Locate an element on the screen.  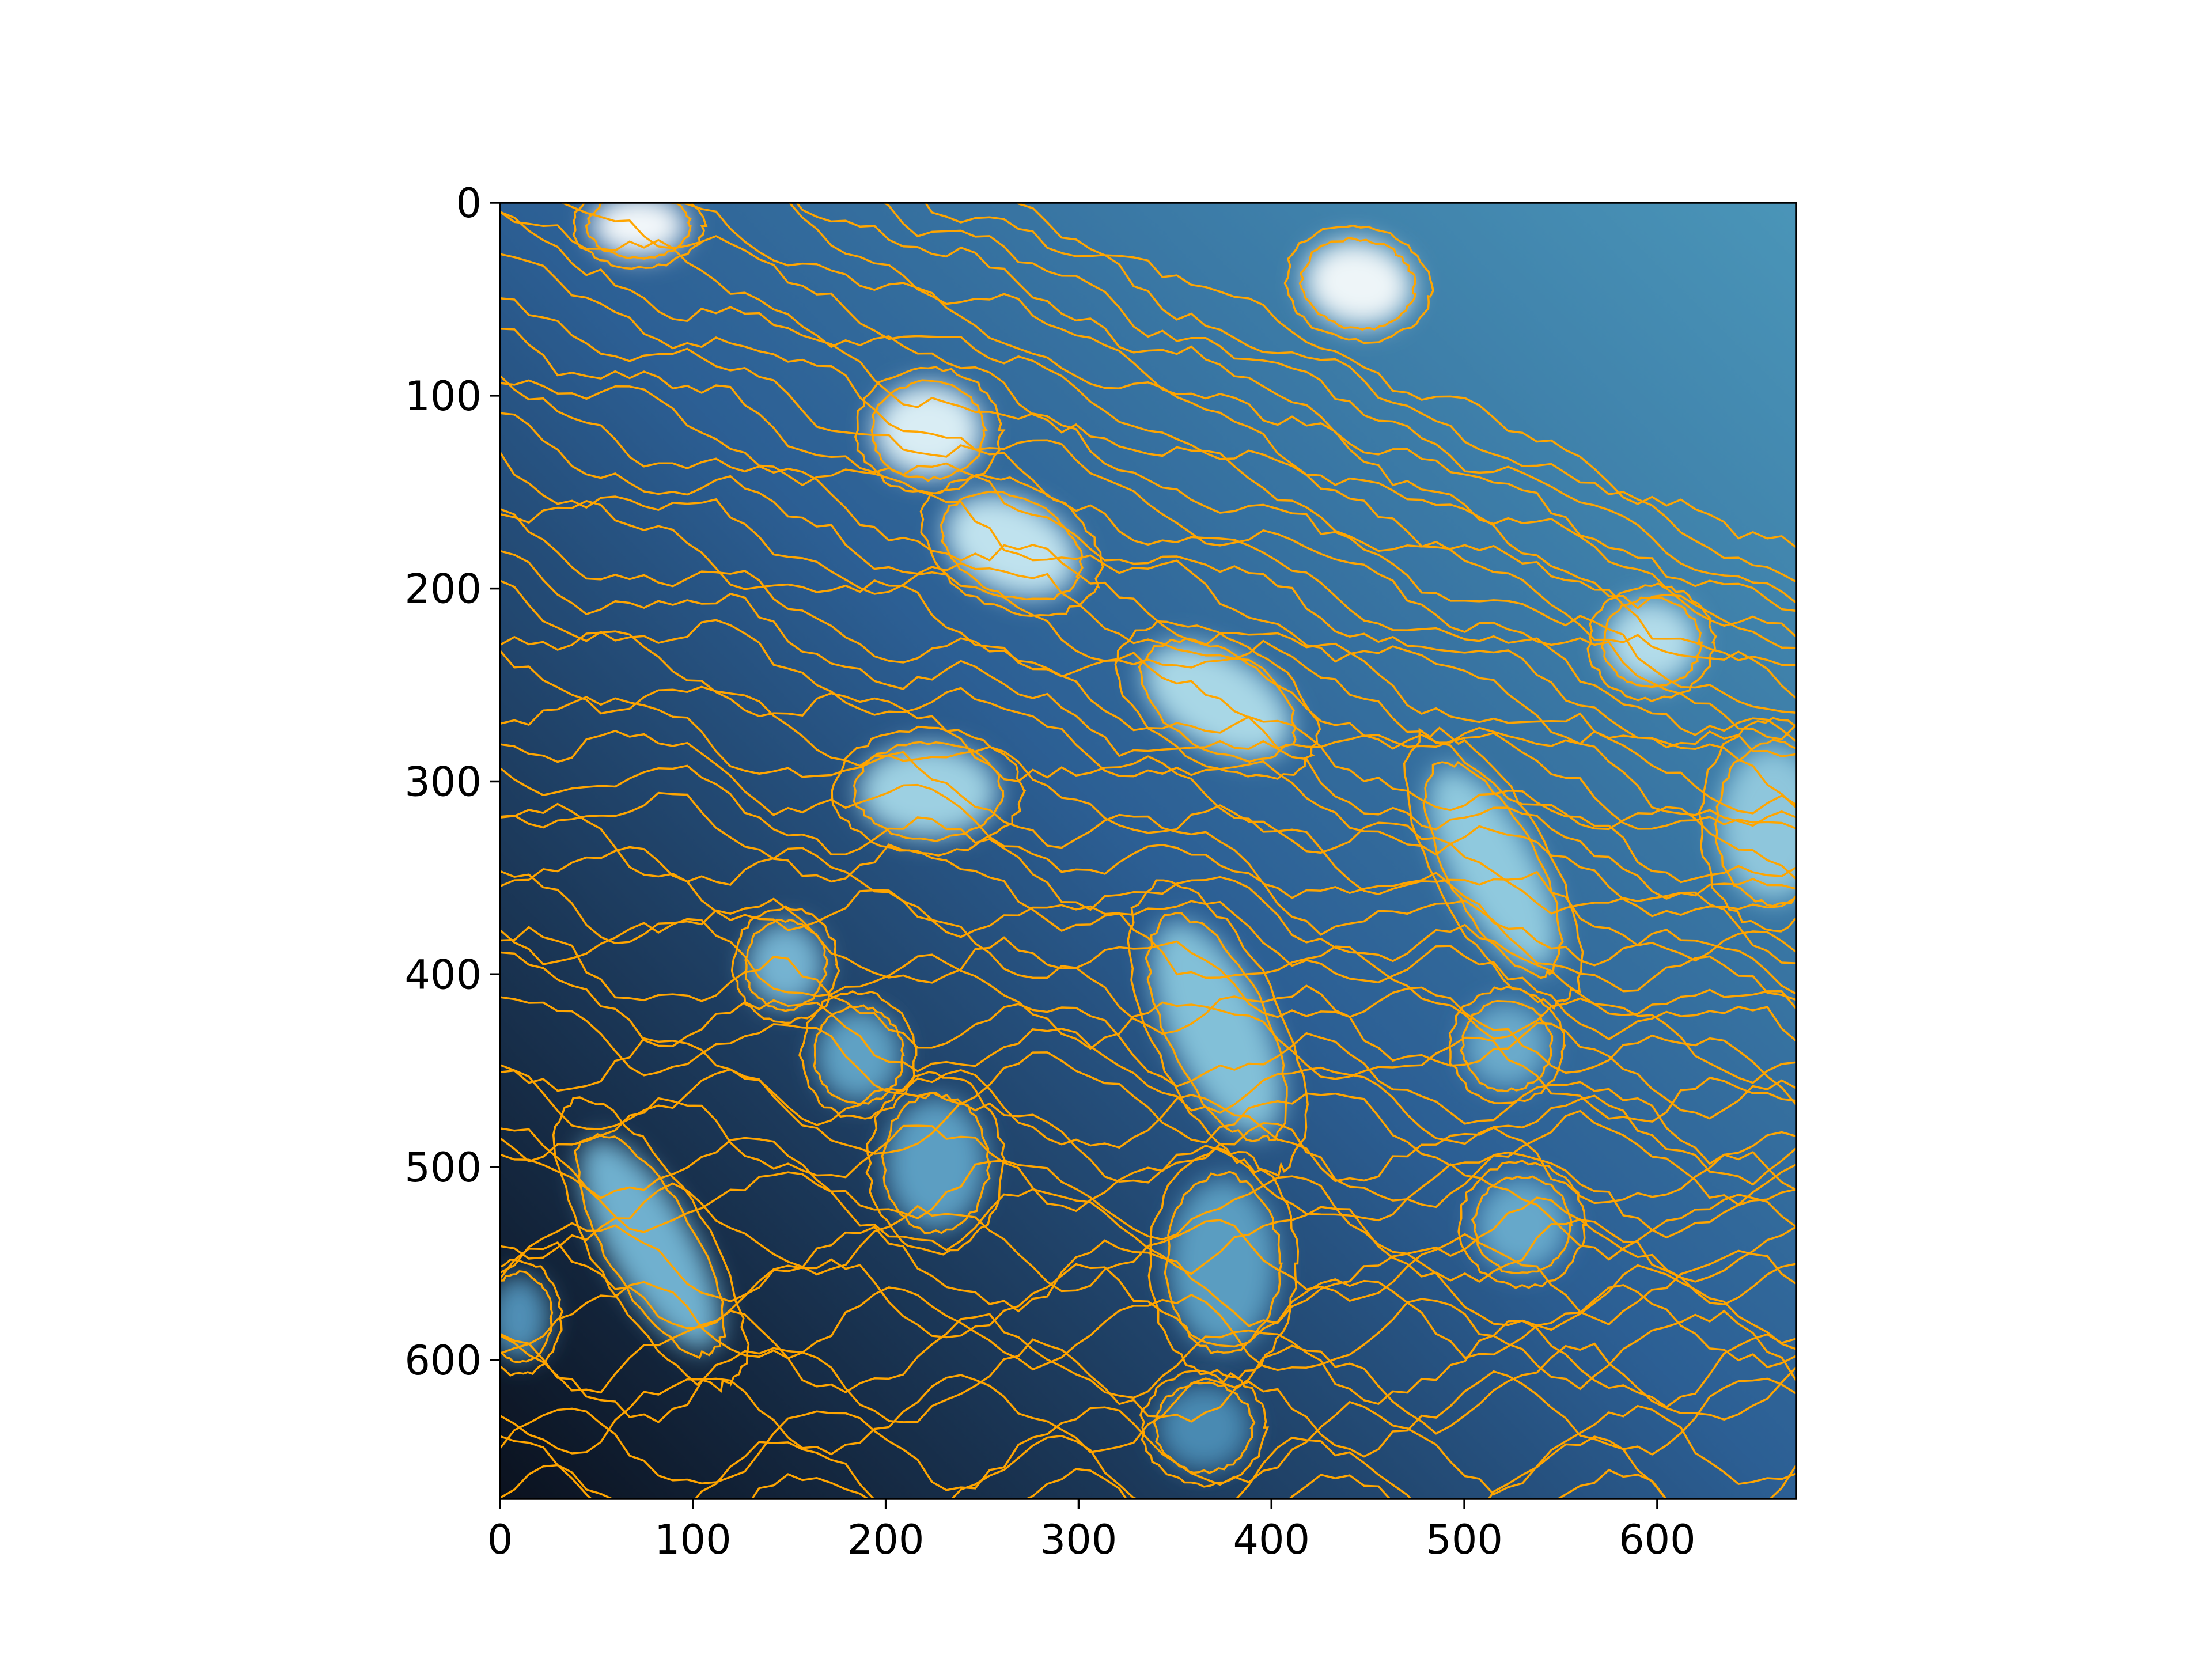
x-tick-label: 400 is located at coordinates (1271, 1539).